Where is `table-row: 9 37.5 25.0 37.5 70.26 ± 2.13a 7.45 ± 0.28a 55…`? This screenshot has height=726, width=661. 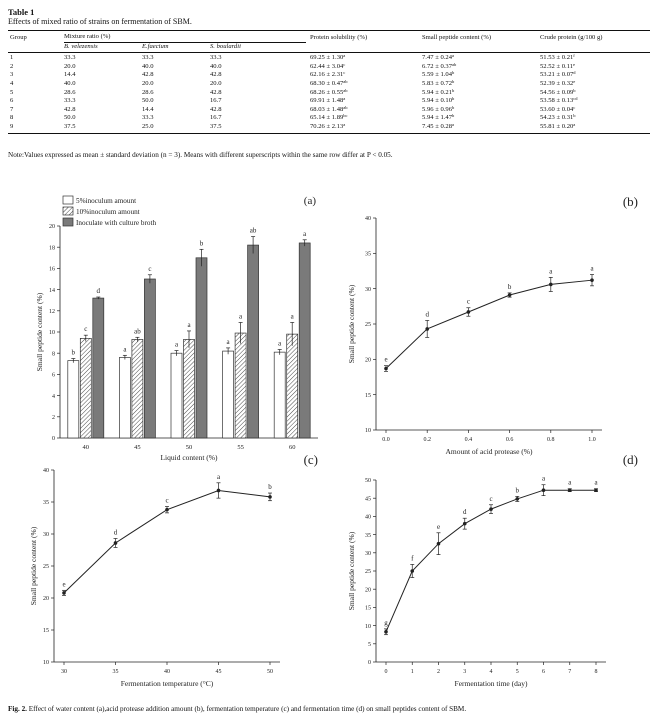
table-row: 9 37.5 25.0 37.5 70.26 ± 2.13a 7.45 ± 0.28a 55… is located at coordinates (329, 128).